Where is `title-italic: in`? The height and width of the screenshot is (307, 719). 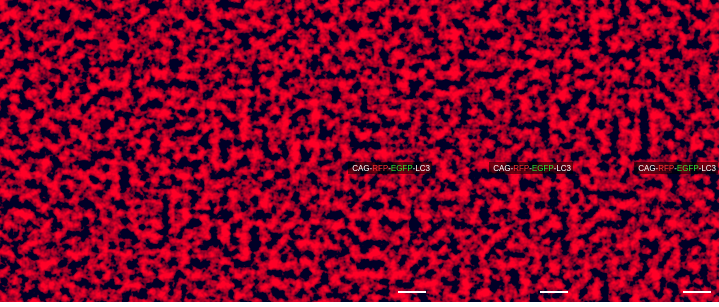 title-italic: in is located at coordinates (103, 9).